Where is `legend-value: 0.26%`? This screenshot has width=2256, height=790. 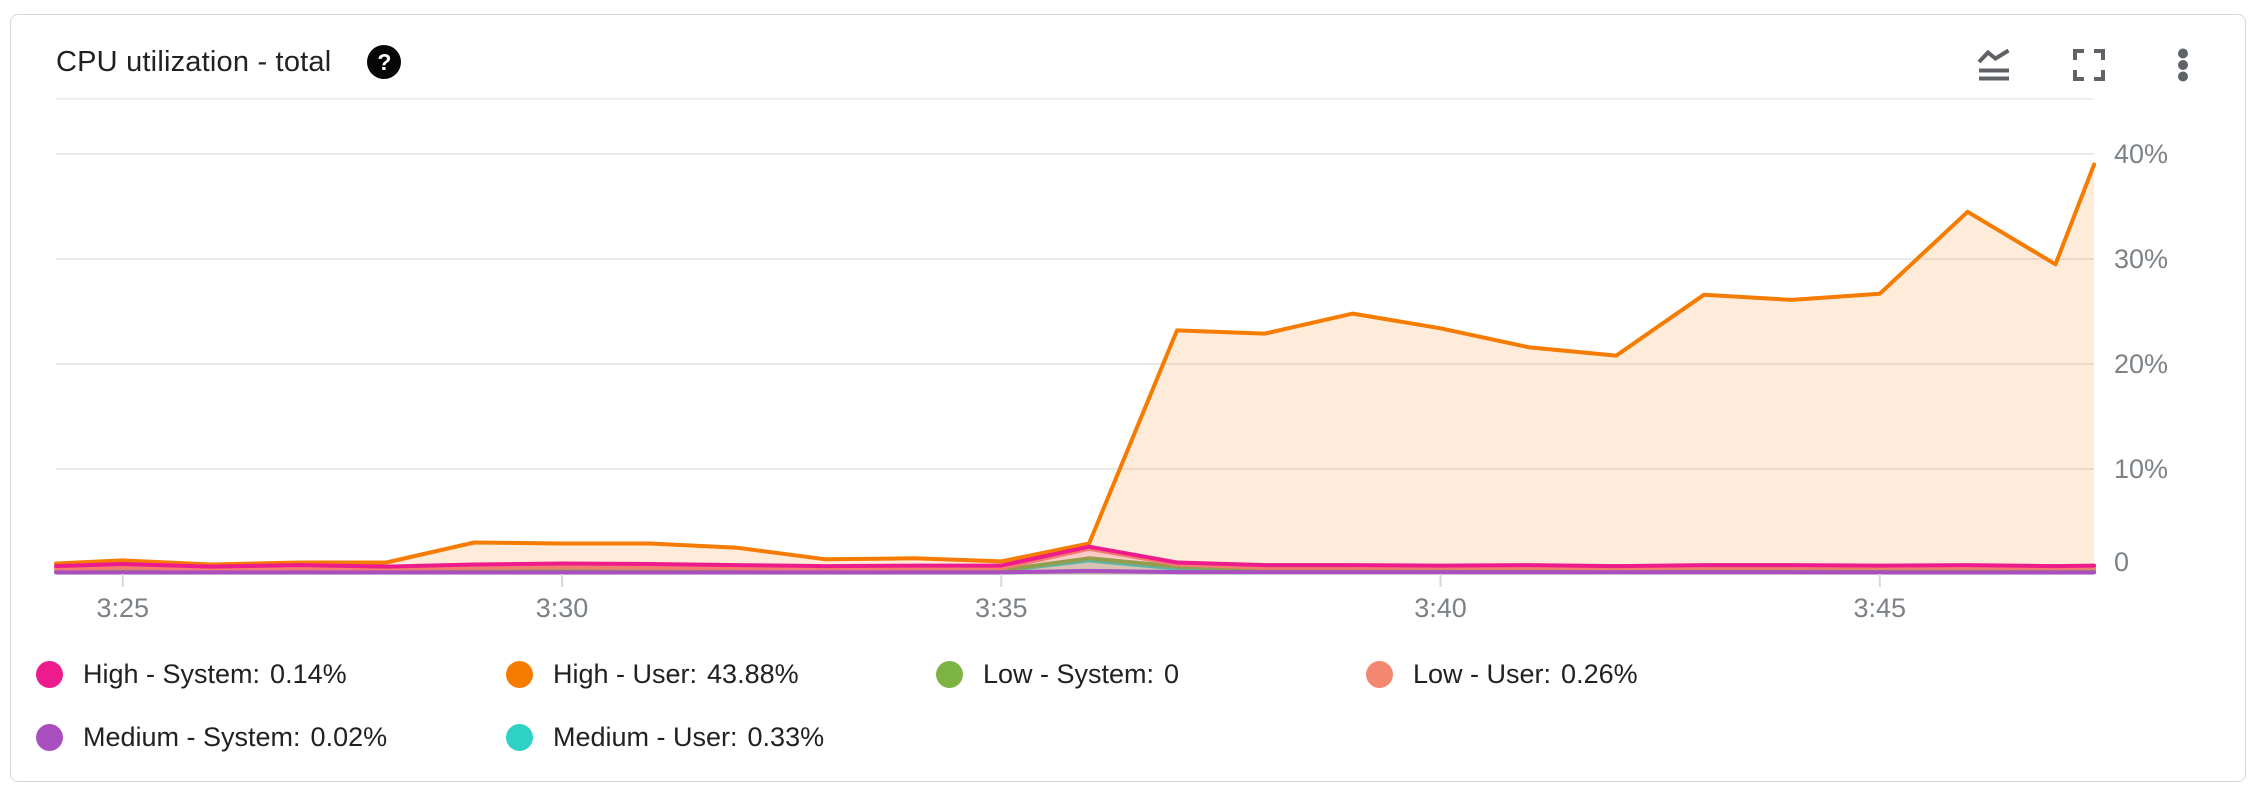 legend-value: 0.26% is located at coordinates (1599, 674).